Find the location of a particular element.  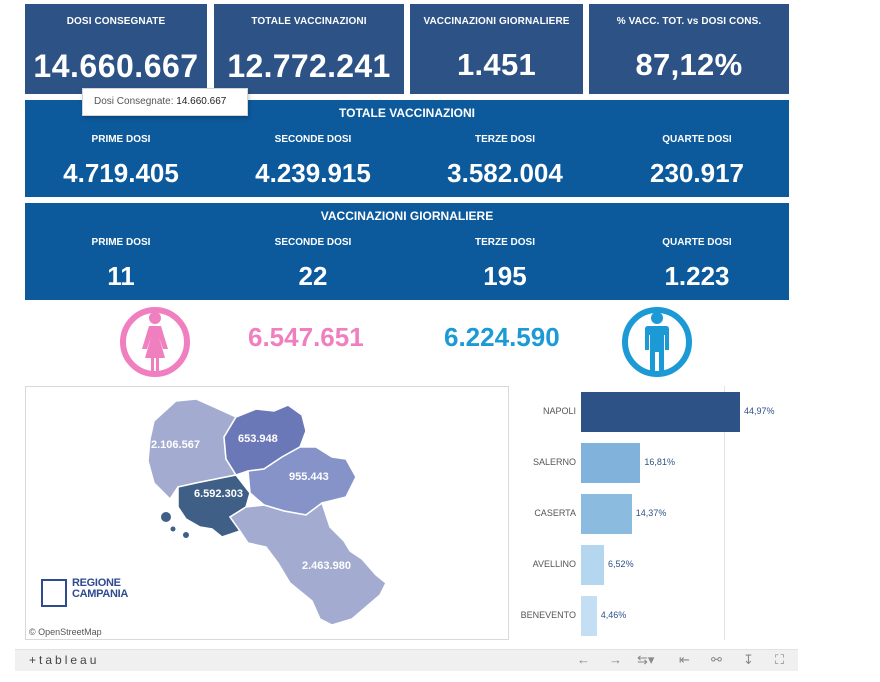

fullscreen-icon: ⛶ is located at coordinates (780, 659).